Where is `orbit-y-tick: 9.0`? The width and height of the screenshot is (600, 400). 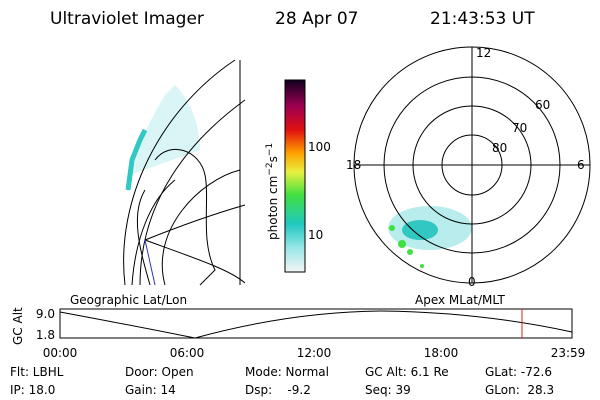 orbit-y-tick: 9.0 is located at coordinates (45, 314).